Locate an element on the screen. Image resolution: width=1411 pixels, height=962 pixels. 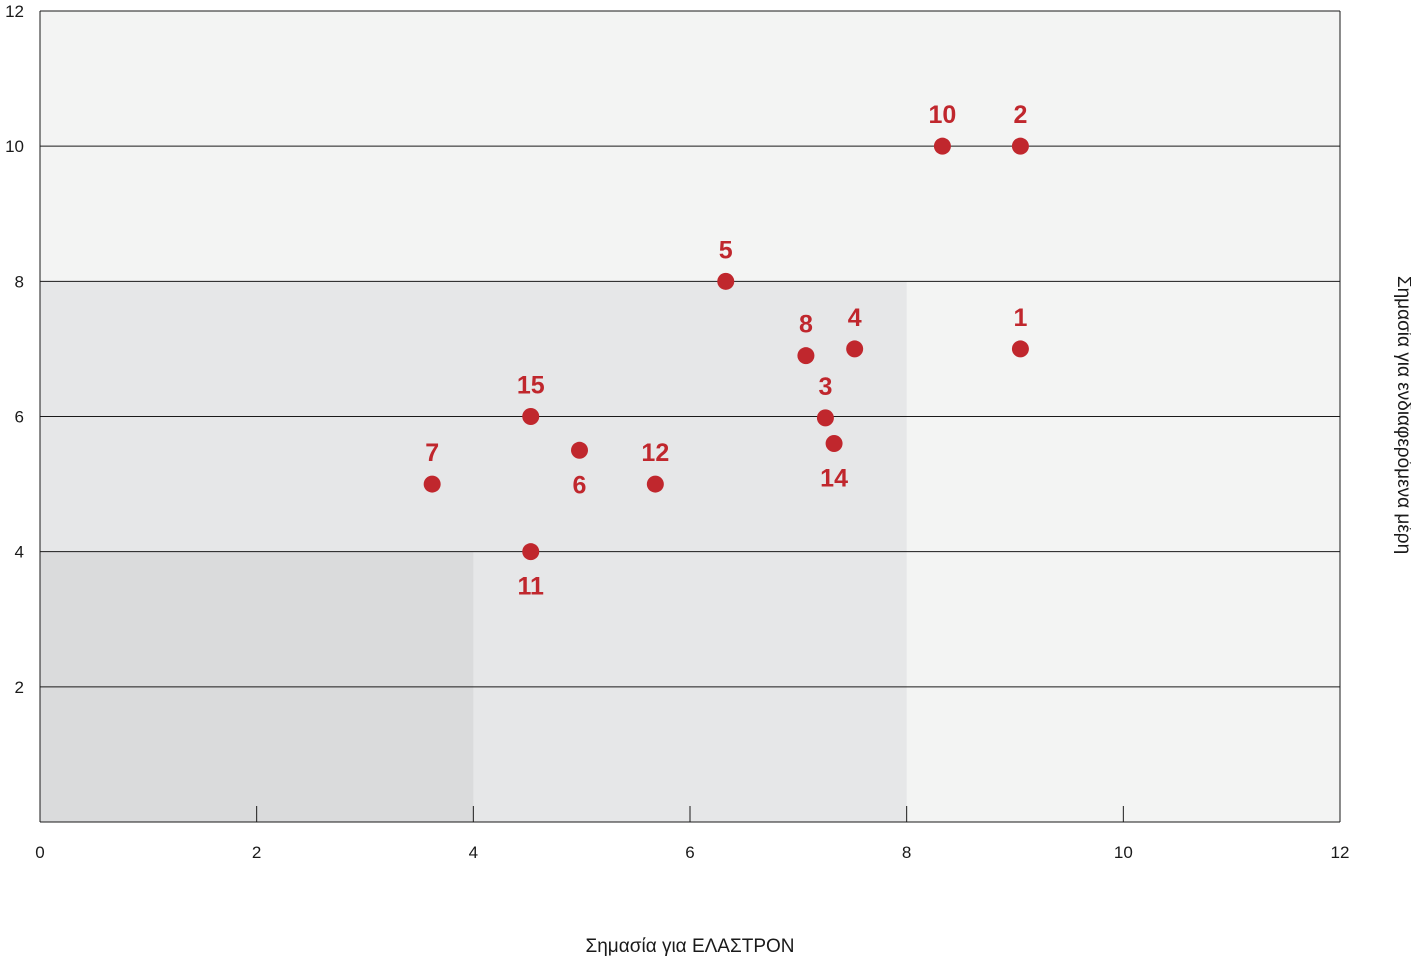
x-tick-label-12: 12 is located at coordinates (1340, 852).